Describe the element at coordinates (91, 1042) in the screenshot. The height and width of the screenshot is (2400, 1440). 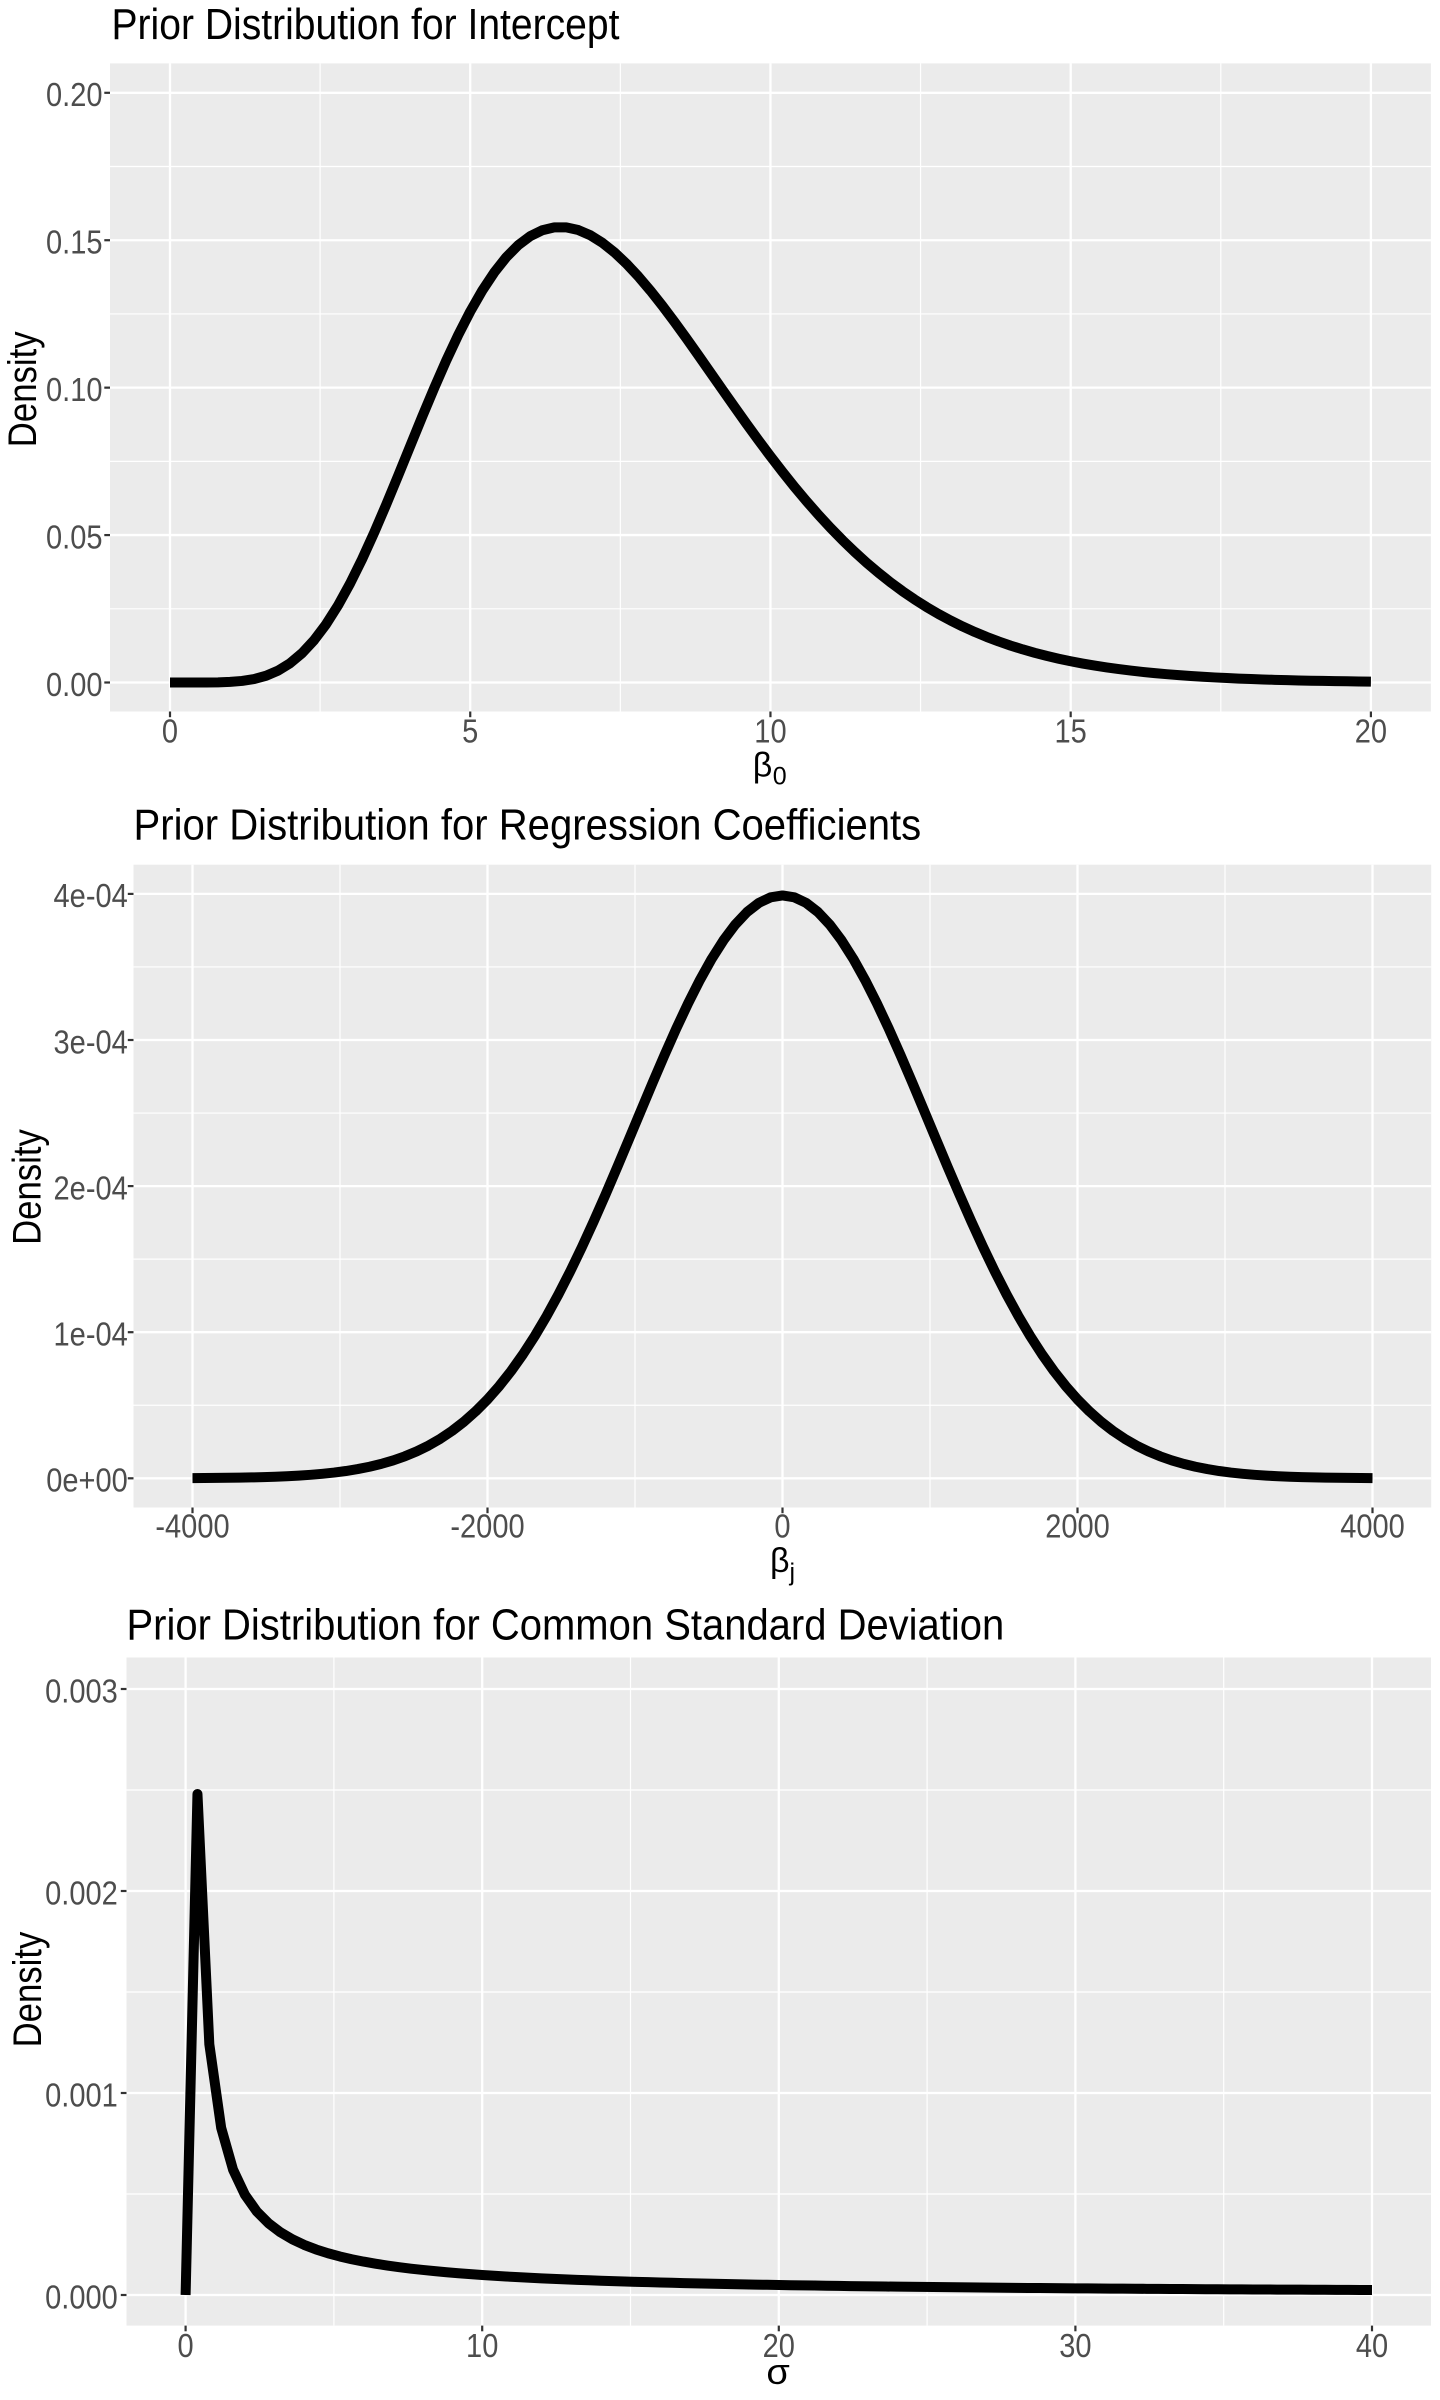
I see `svg-text: 3e-04` at that location.